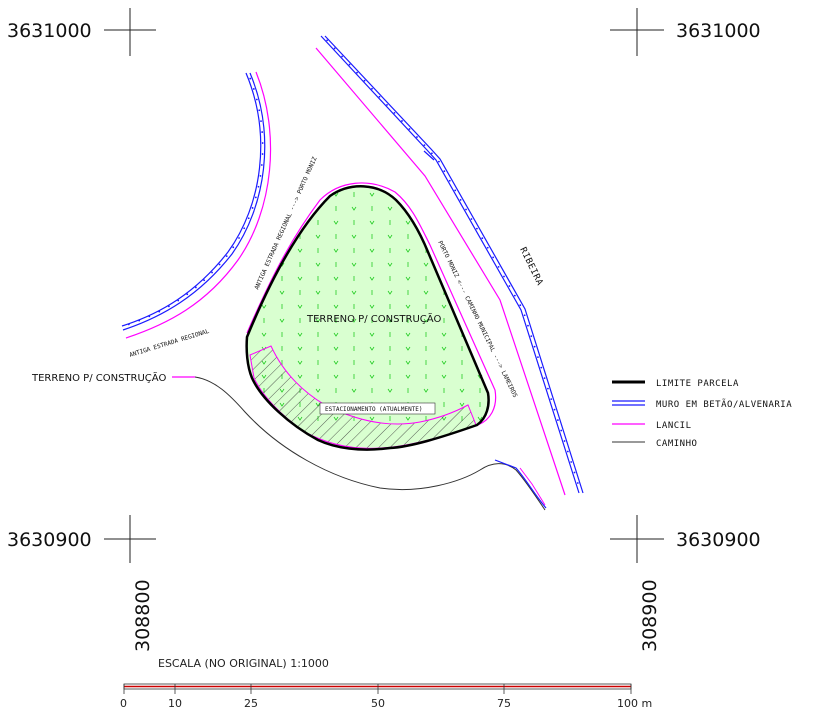 The height and width of the screenshot is (711, 819). I want to click on parking-label: ESTACIONAMENTO (ATUALMENTE), so click(374, 409).